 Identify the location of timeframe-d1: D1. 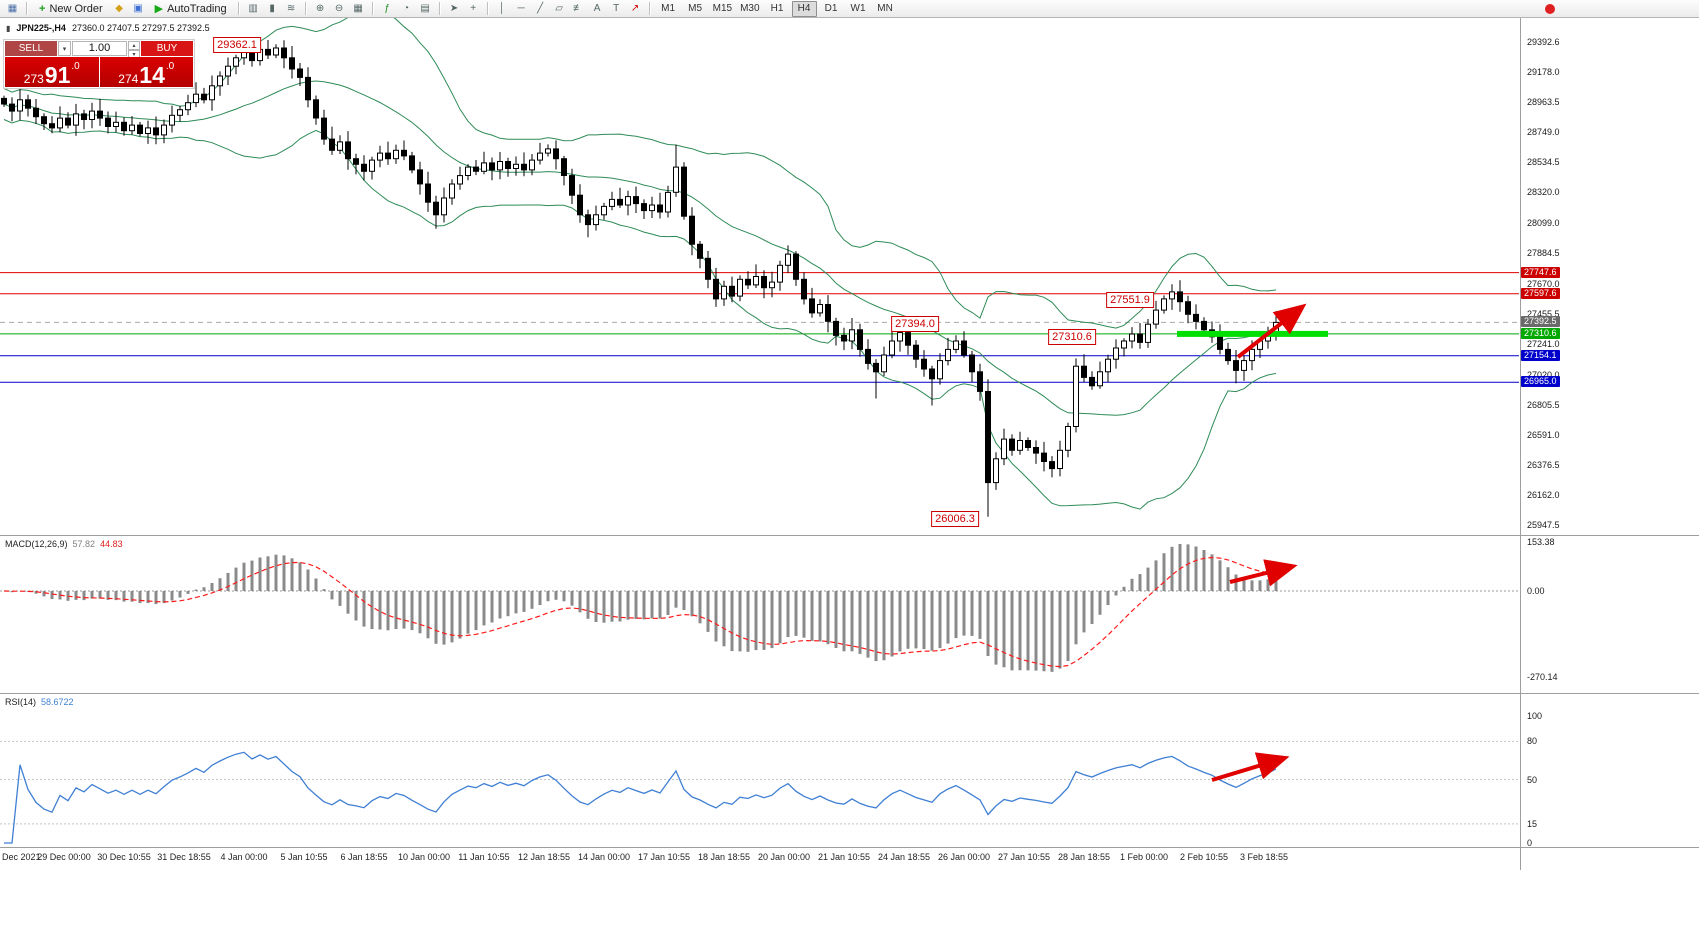
(831, 8).